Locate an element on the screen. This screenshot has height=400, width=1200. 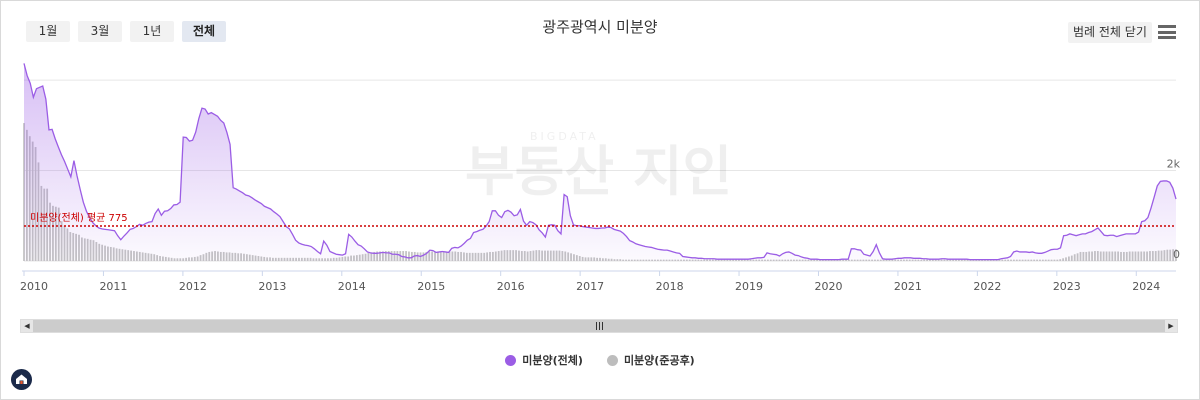
legend-item-total: 미분양(전체) is located at coordinates (544, 360).